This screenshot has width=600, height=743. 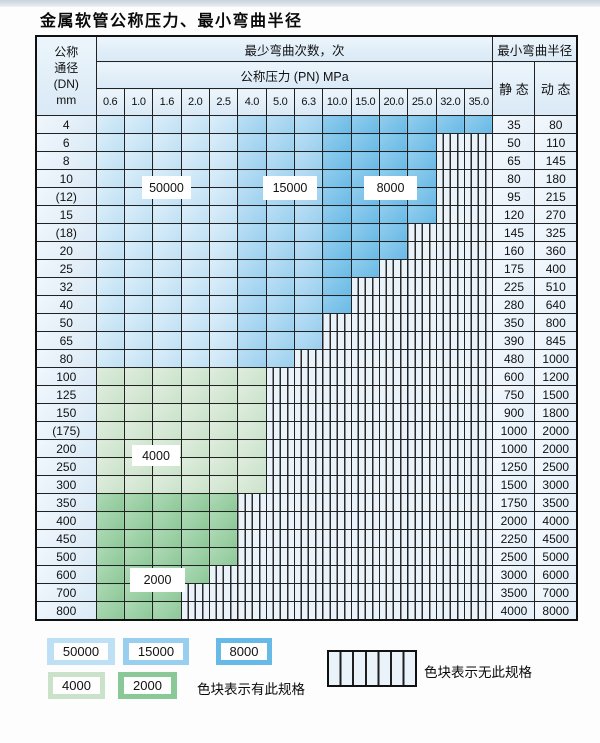 What do you see at coordinates (306, 340) in the screenshot?
I see `table-row: 65 390 845` at bounding box center [306, 340].